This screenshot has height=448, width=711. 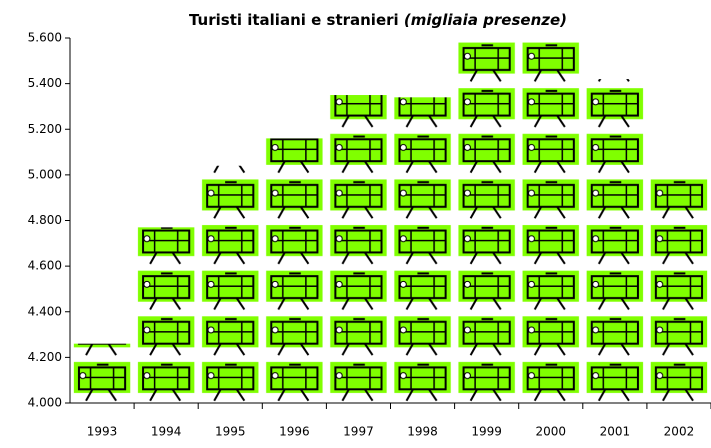 What do you see at coordinates (485, 20) in the screenshot?
I see `title-note: (migliaia presenze)` at bounding box center [485, 20].